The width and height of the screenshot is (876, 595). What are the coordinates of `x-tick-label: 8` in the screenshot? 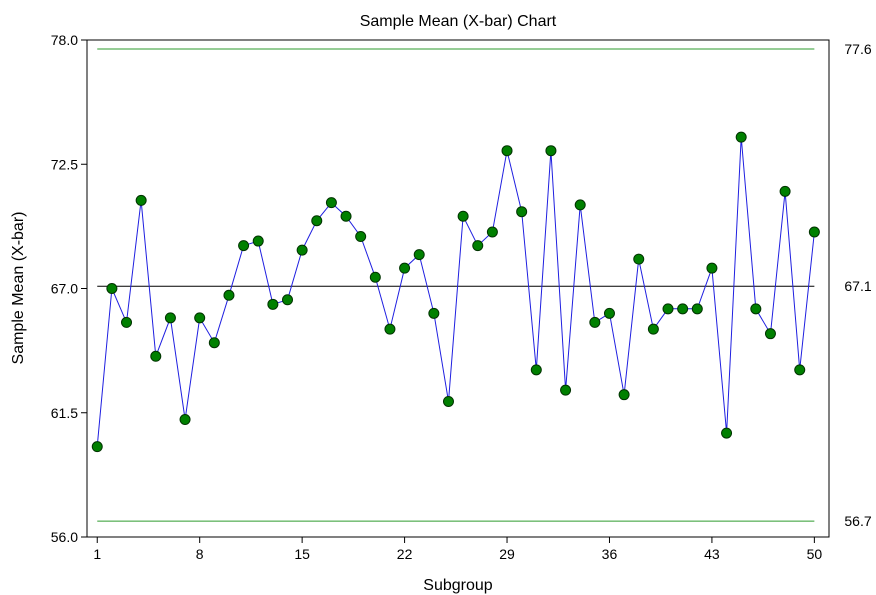 It's located at (200, 554).